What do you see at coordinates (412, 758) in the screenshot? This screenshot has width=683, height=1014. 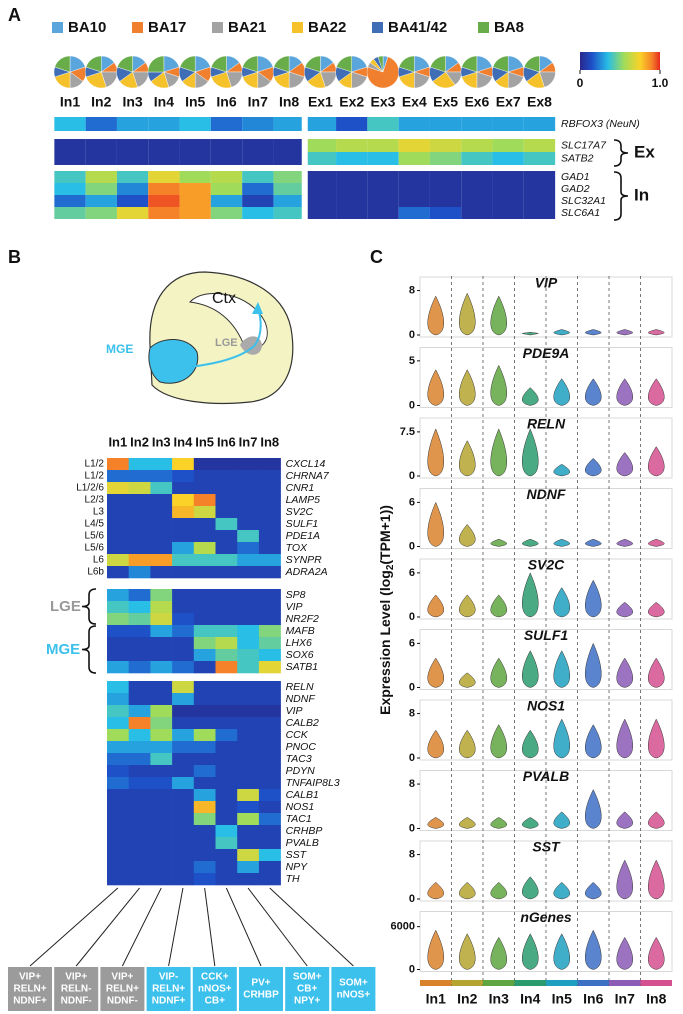 I see `y-tick-label: 0` at bounding box center [412, 758].